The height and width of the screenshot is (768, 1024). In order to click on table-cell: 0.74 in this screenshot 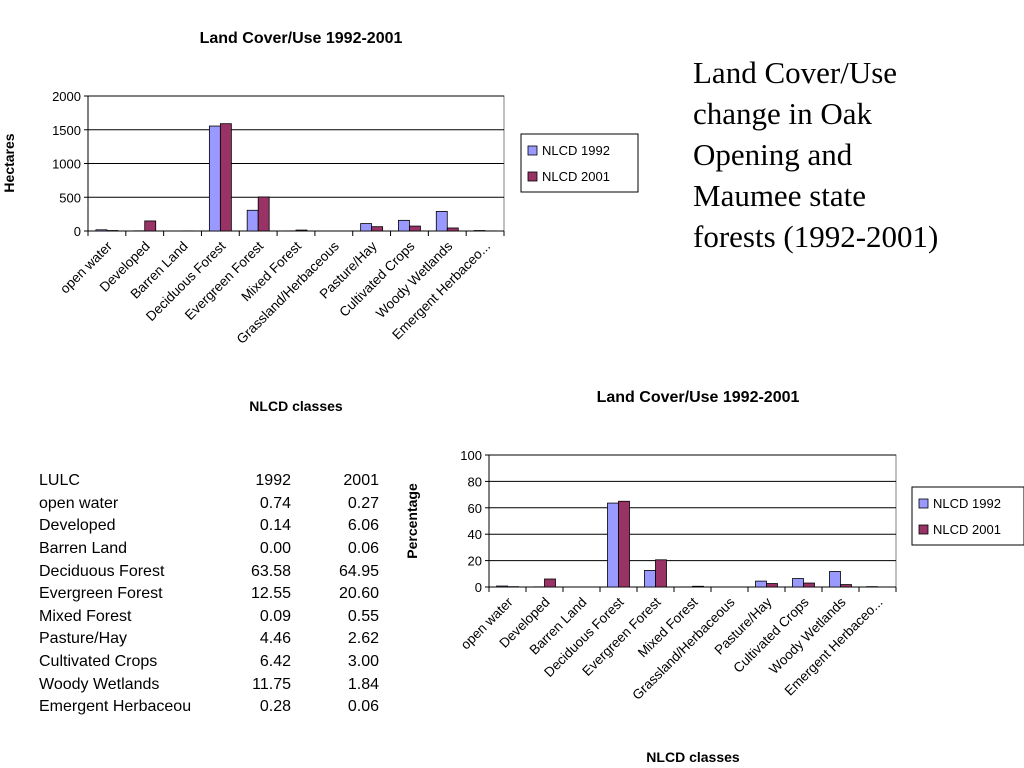, I will do `click(275, 503)`.